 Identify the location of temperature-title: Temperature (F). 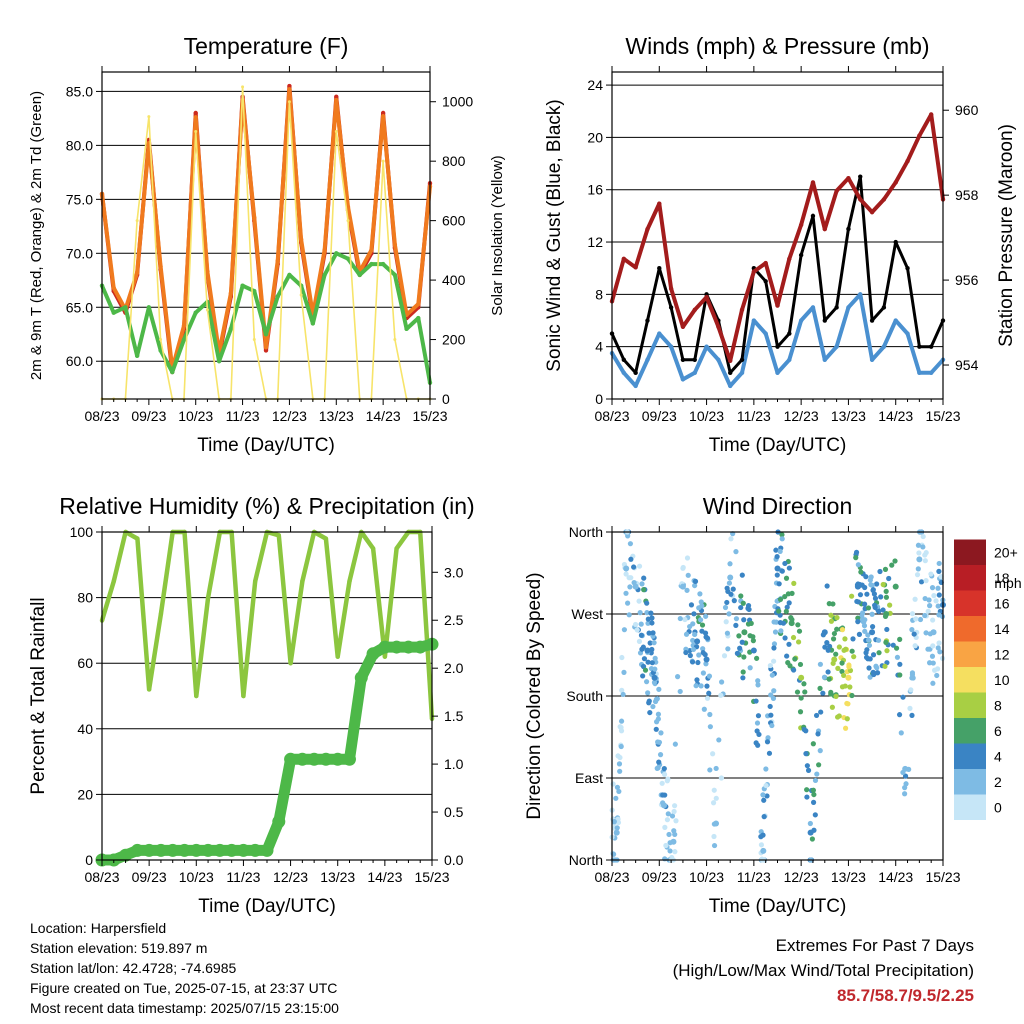
(266, 46).